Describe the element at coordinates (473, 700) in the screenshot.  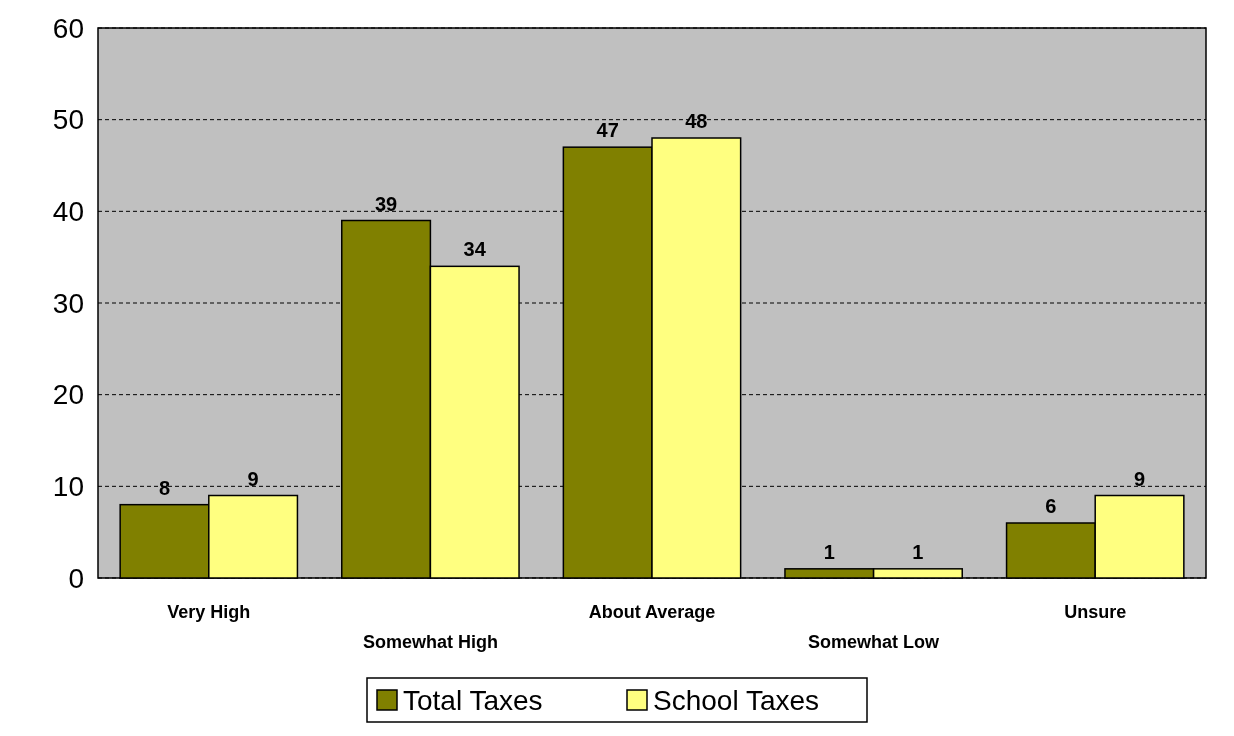
I see `legend-label: Total Taxes` at that location.